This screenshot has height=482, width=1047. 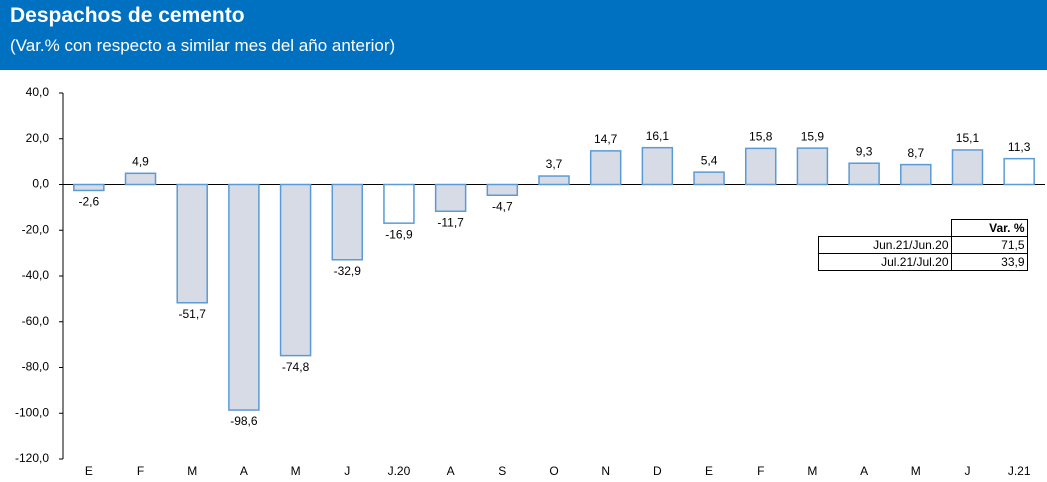 What do you see at coordinates (296, 367) in the screenshot?
I see `value-label: -74,8` at bounding box center [296, 367].